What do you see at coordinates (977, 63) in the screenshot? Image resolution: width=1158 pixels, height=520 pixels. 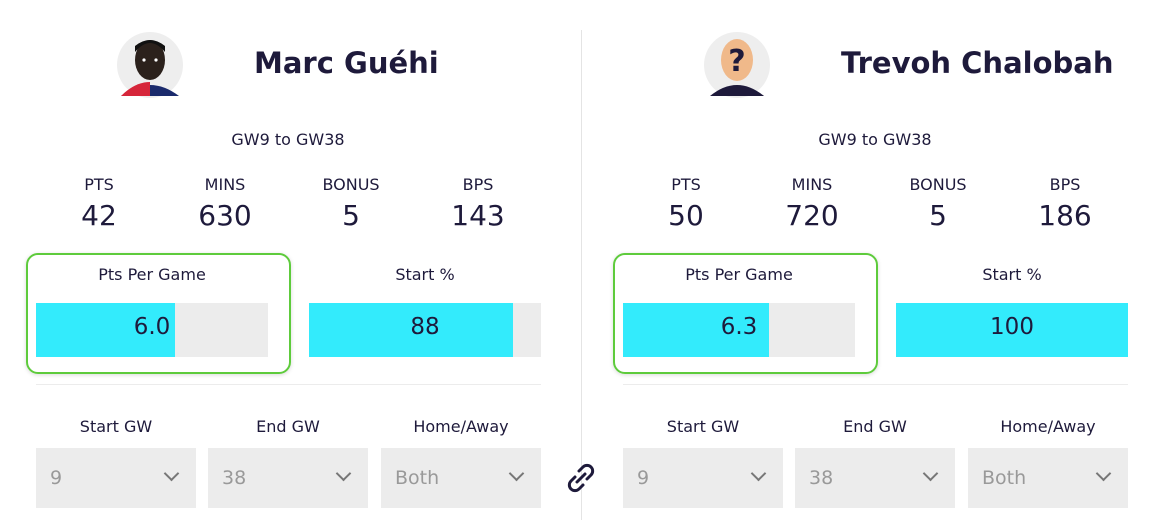 I see `player-name: Trevoh Chalobah` at bounding box center [977, 63].